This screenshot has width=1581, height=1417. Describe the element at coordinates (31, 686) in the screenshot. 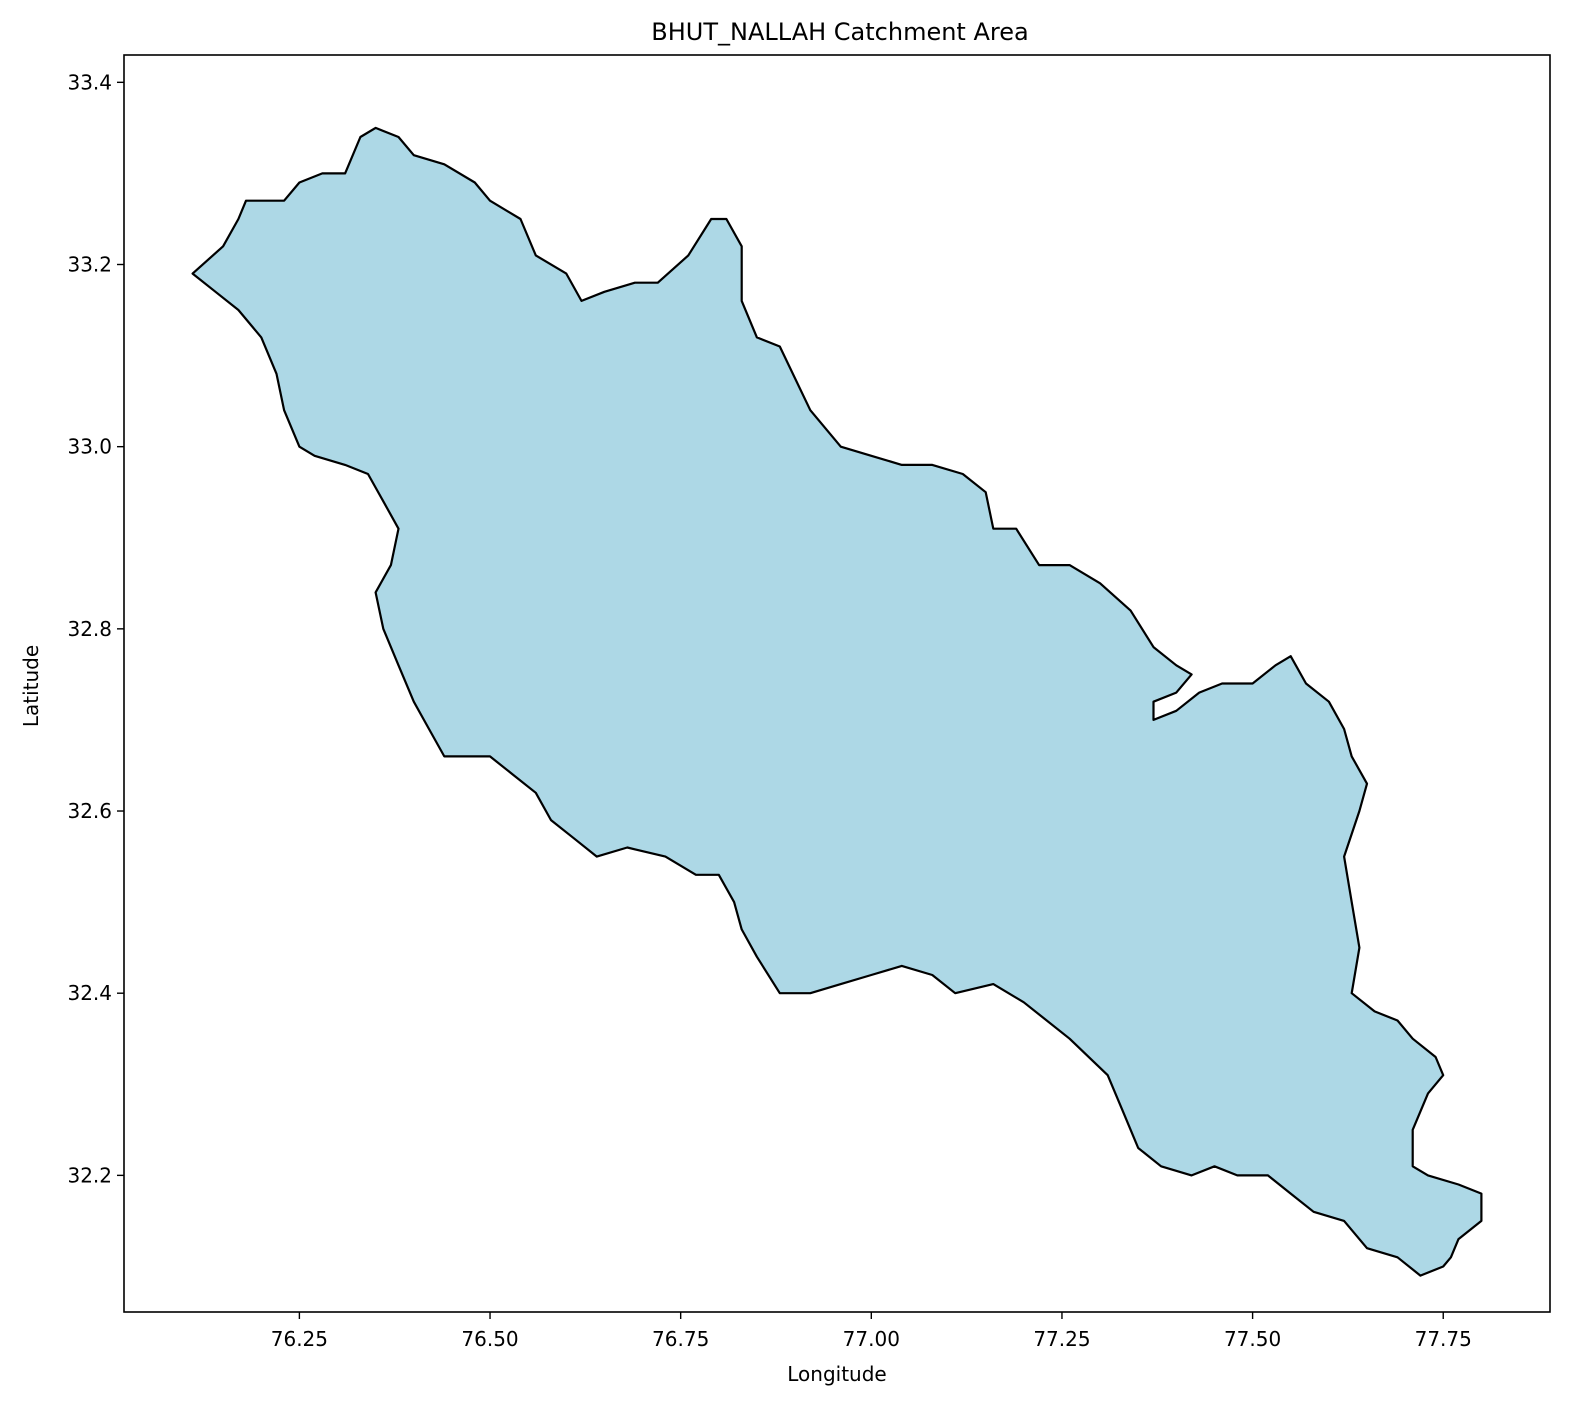

I see `y-axis-title: Latitude` at that location.